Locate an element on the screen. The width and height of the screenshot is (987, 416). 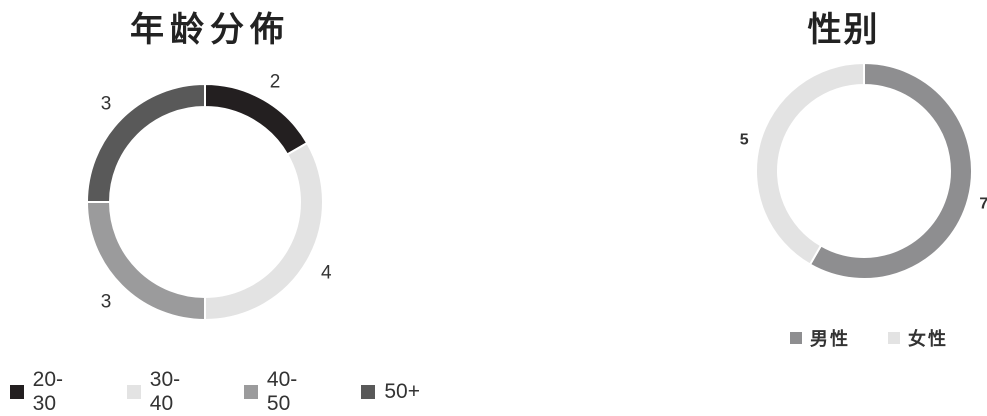
slice-女性 is located at coordinates (810, 163).